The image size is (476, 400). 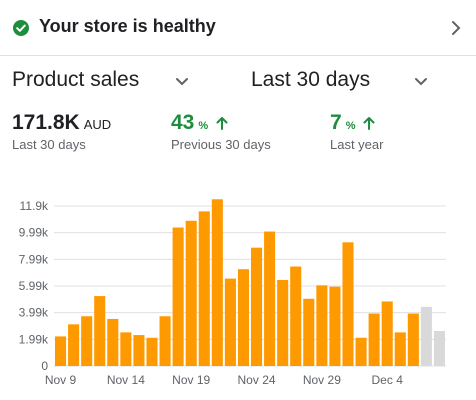 I want to click on y-tick-label: 7.99k, so click(x=34, y=259).